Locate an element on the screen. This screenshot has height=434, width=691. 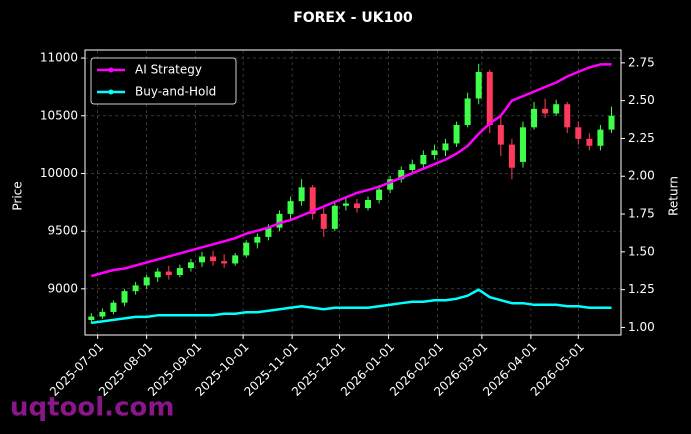
y2-tick-label: 1.75 is located at coordinates (641, 214).